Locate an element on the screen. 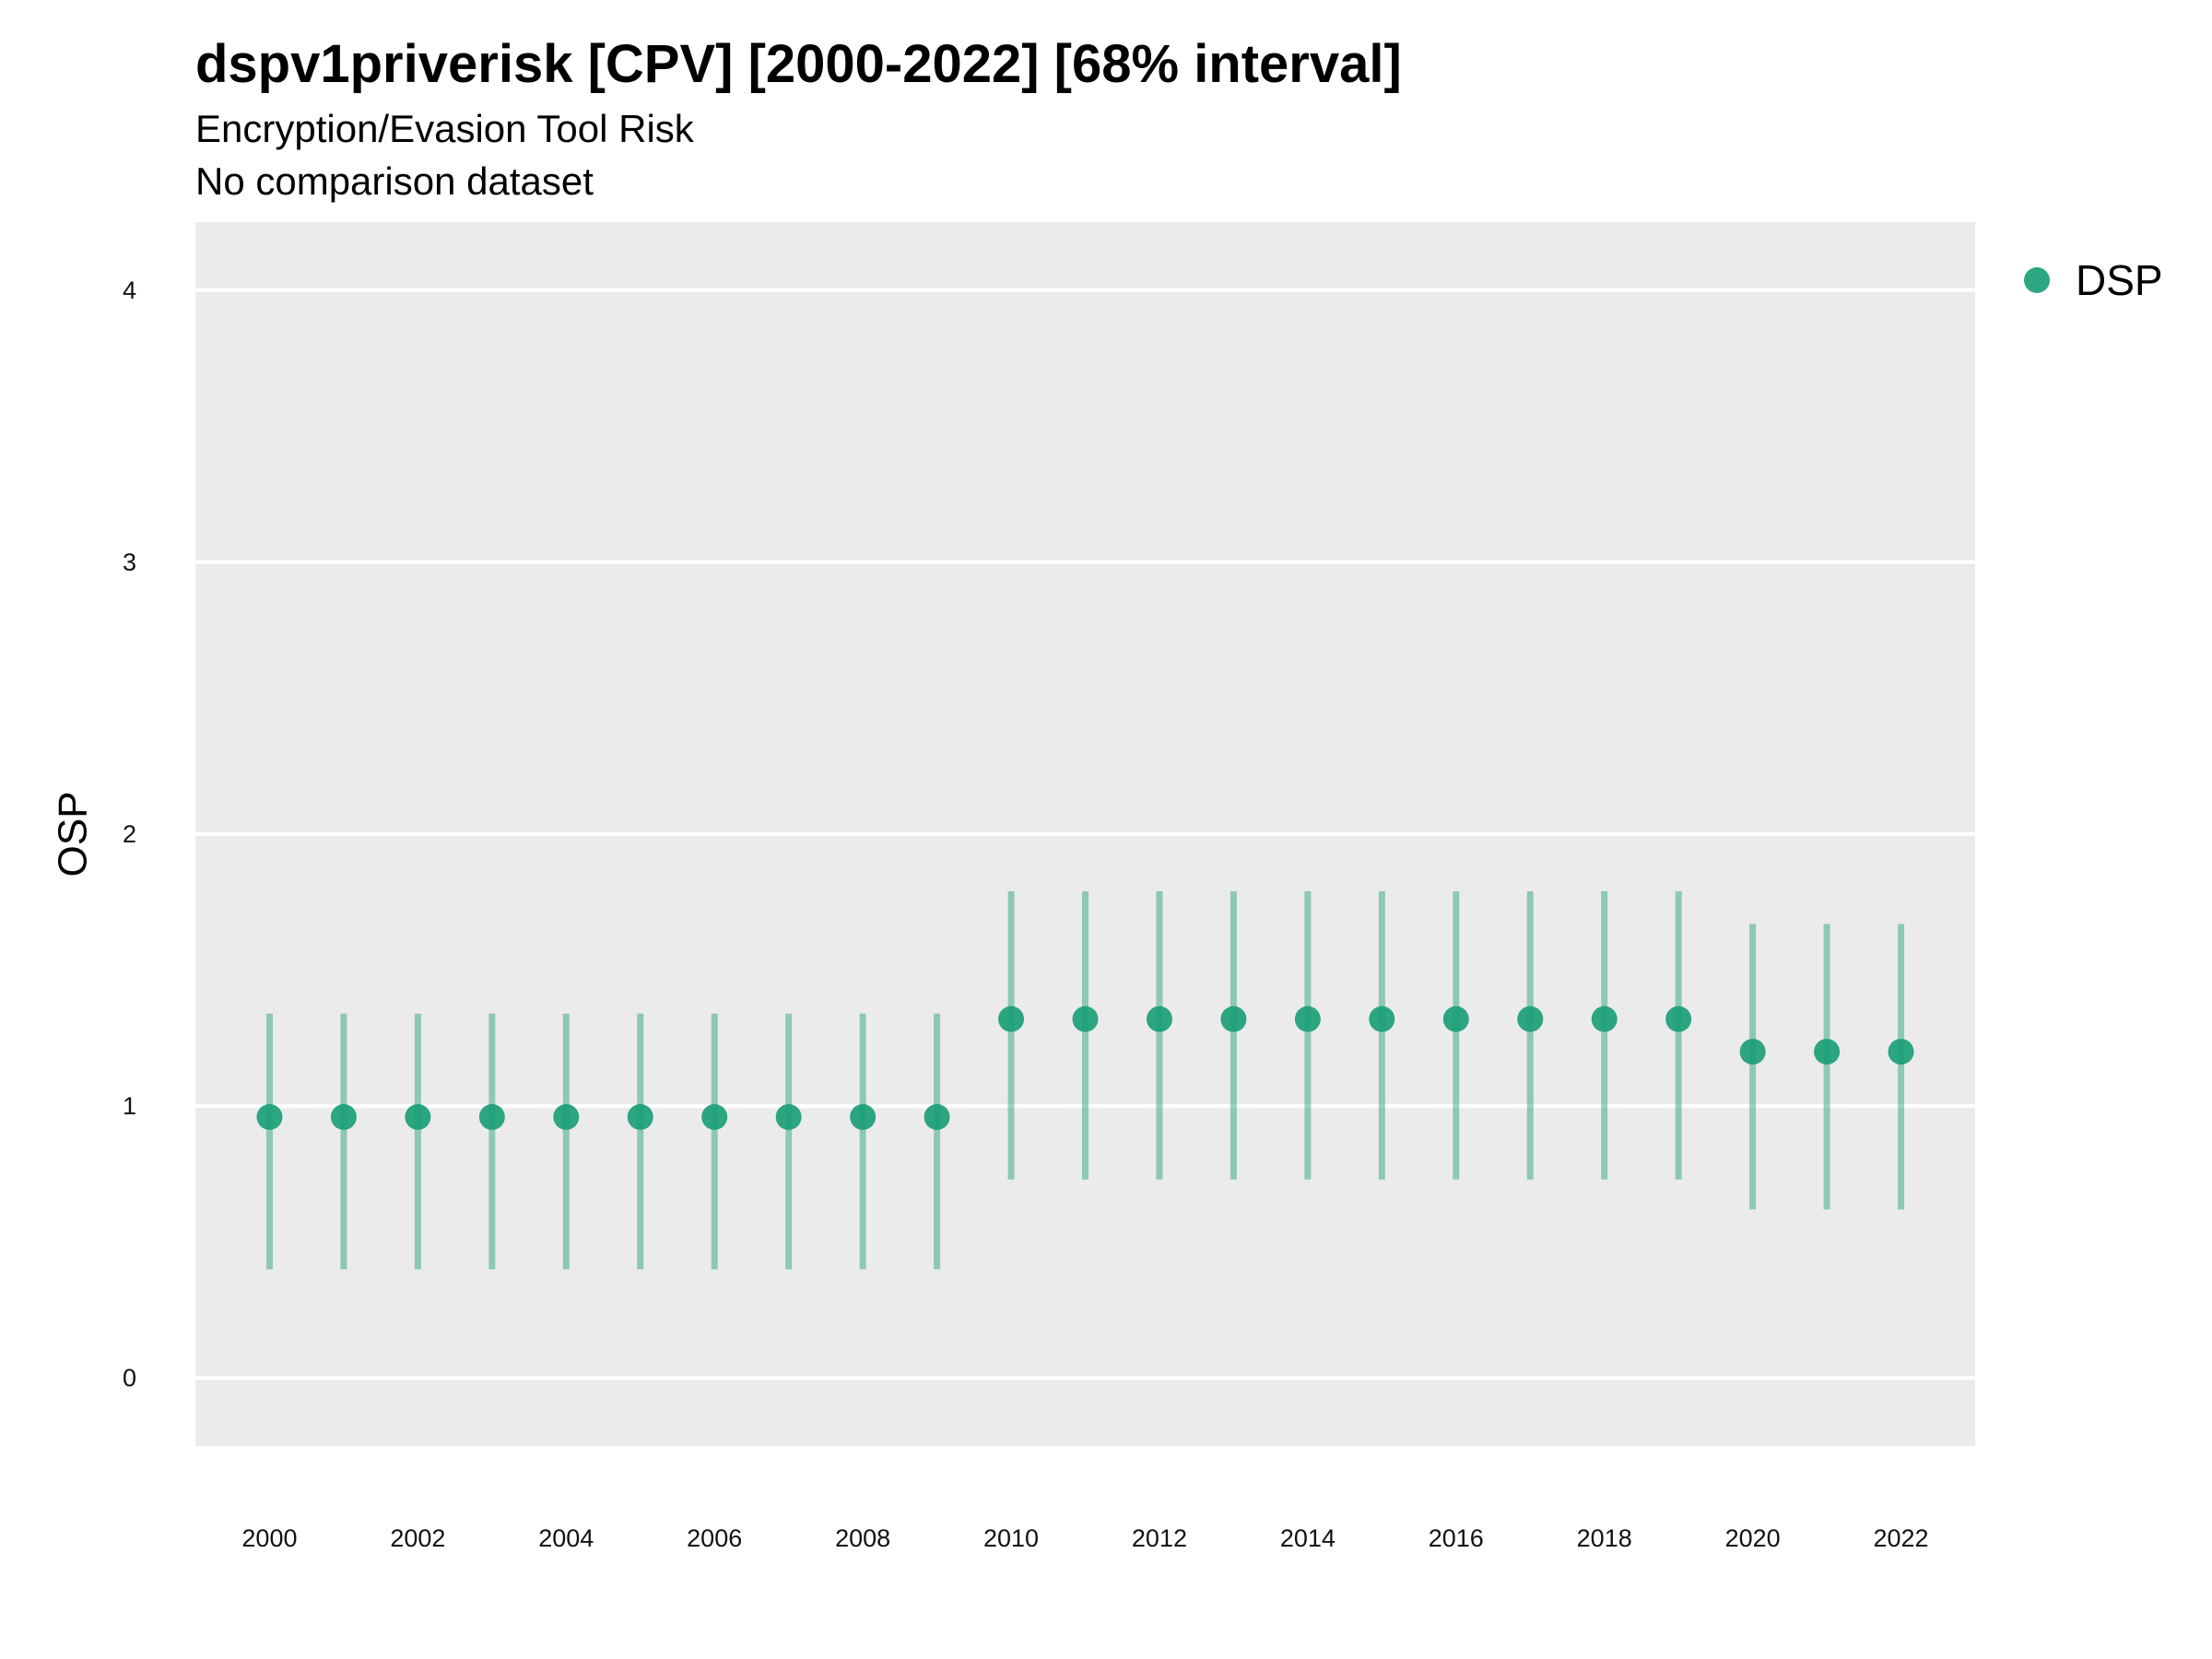 This screenshot has width=2212, height=1659. y-tick-label: 0 is located at coordinates (129, 1378).